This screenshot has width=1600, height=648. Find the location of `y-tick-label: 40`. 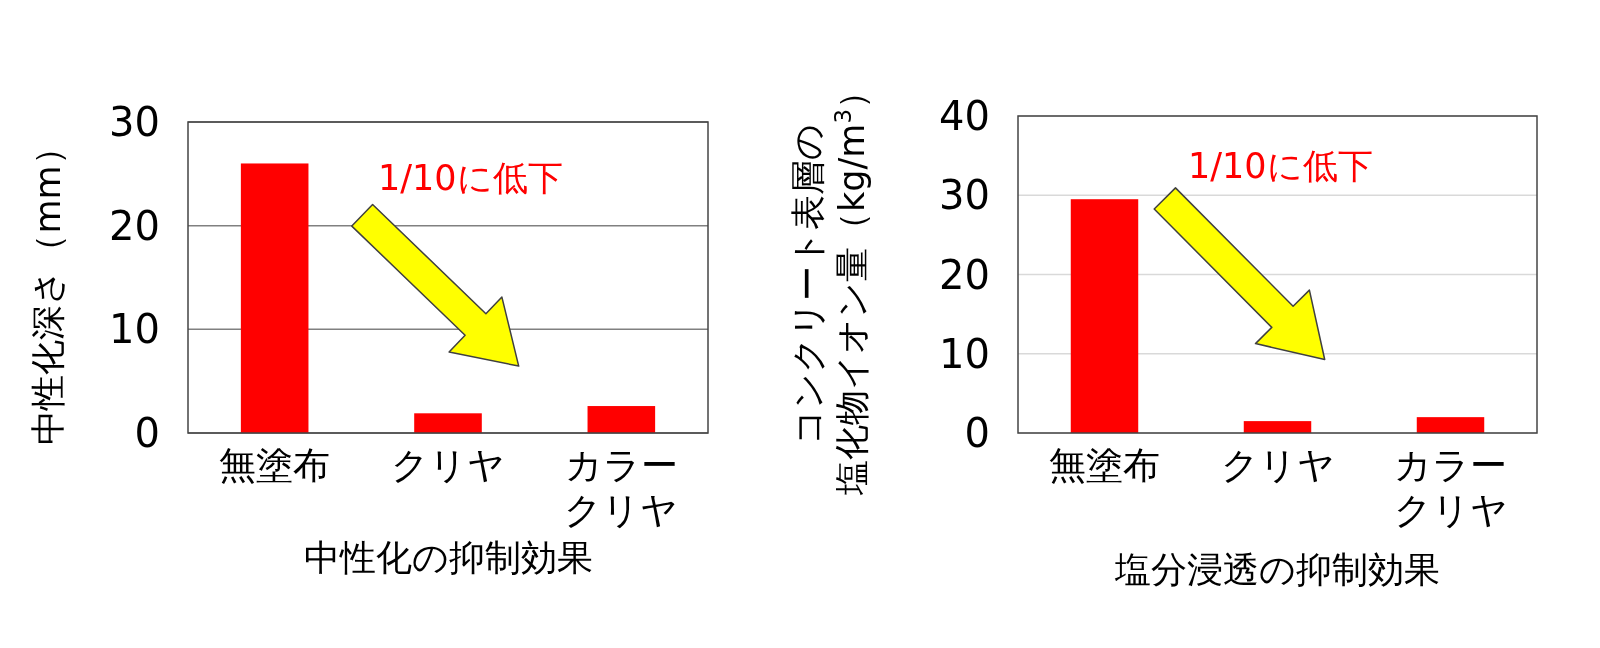

y-tick-label: 40 is located at coordinates (964, 116).